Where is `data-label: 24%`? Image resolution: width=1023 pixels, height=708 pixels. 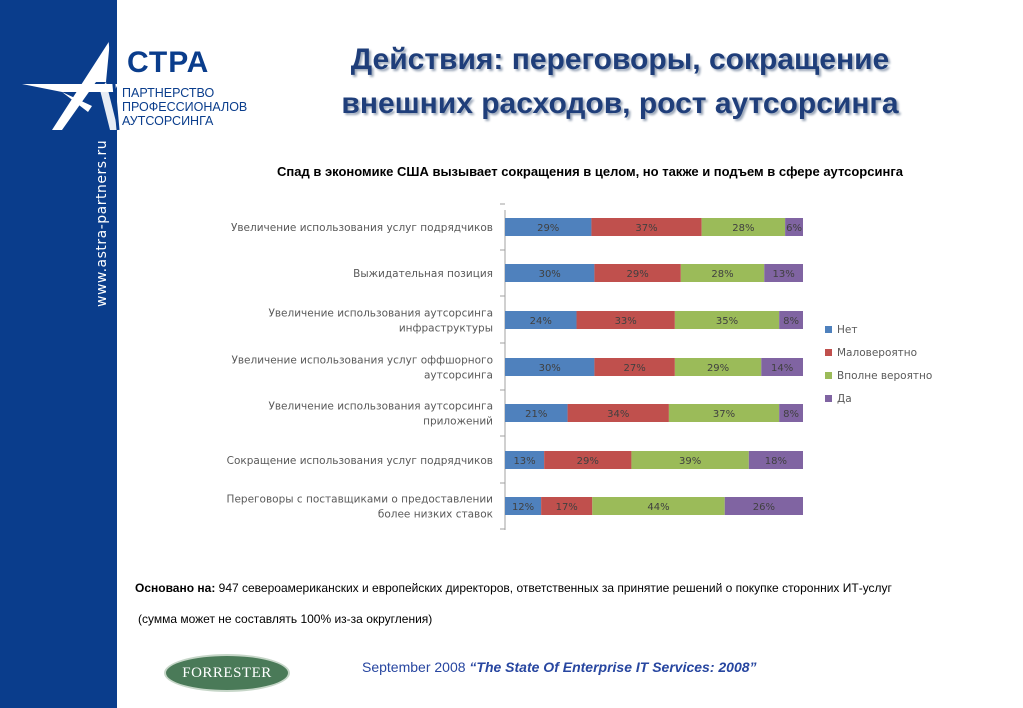 data-label: 24% is located at coordinates (541, 321).